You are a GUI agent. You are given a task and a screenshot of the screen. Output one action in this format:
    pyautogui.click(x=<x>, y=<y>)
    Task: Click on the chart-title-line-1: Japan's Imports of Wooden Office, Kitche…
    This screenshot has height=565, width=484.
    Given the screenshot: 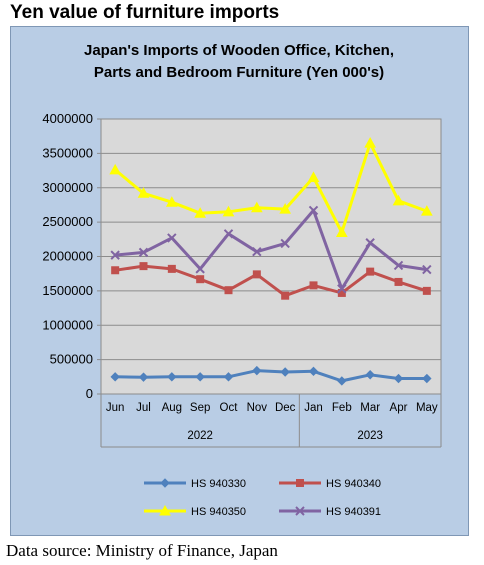 What is the action you would take?
    pyautogui.click(x=239, y=50)
    